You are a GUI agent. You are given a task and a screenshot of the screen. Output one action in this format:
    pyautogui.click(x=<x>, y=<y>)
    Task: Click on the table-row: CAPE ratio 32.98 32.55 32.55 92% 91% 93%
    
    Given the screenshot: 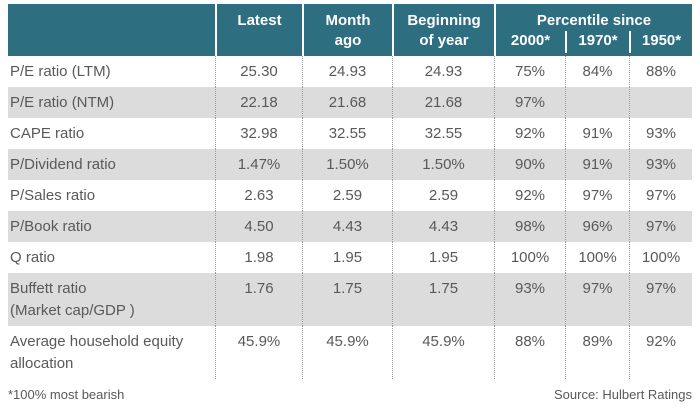 What is the action you would take?
    pyautogui.click(x=350, y=133)
    